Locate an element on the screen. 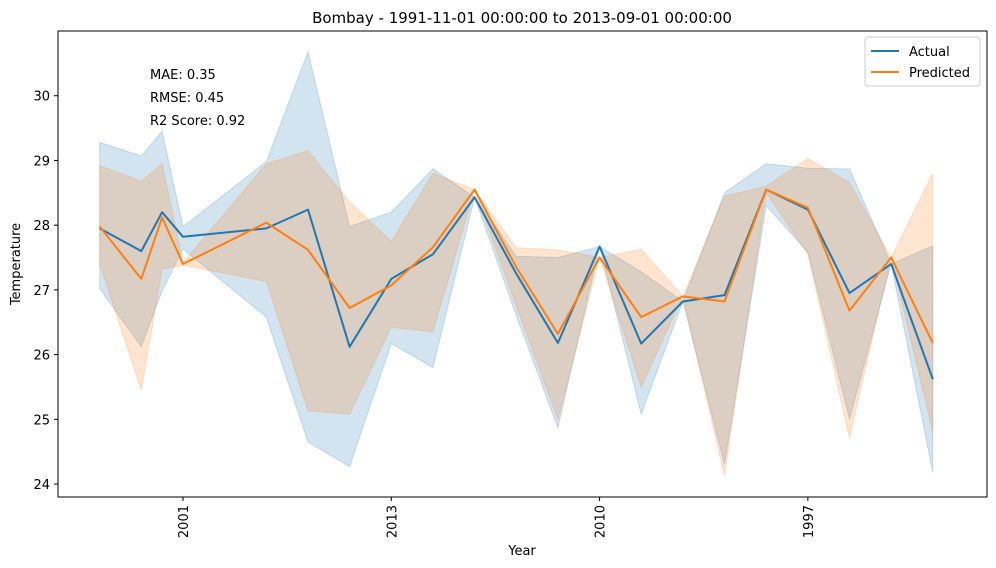  x-tick-label: 2010 is located at coordinates (601, 521).